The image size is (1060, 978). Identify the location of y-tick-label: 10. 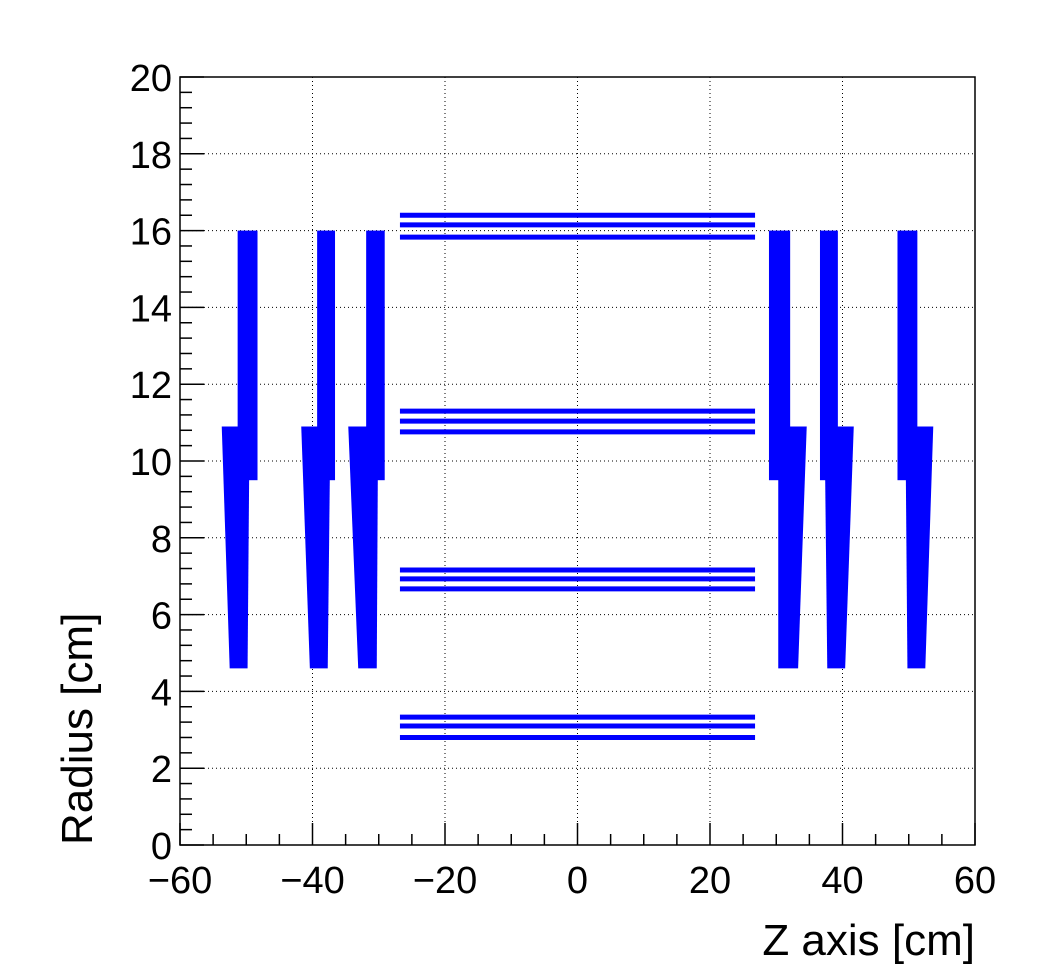
(151, 463).